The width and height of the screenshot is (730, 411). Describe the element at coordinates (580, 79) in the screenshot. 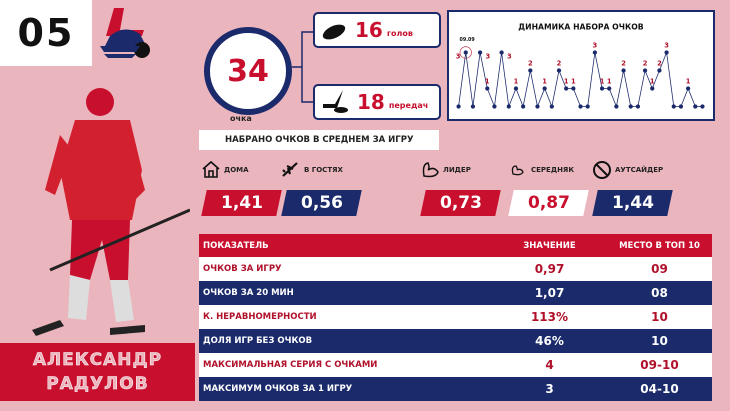

I see `series-line` at that location.